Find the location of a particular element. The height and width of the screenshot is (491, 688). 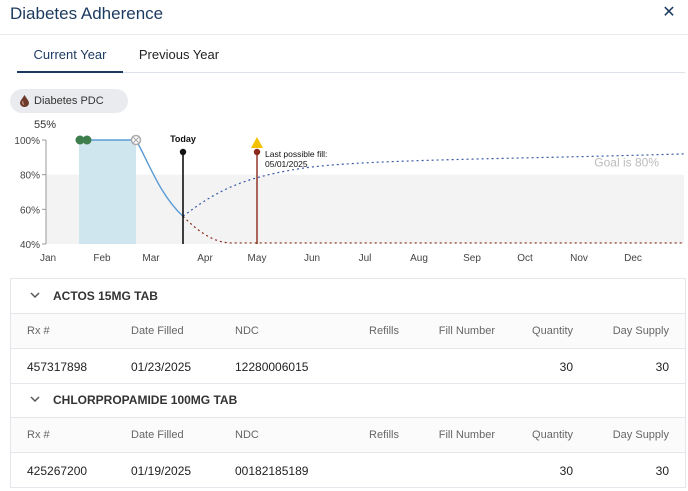

x-tick-label: Oct is located at coordinates (525, 258).